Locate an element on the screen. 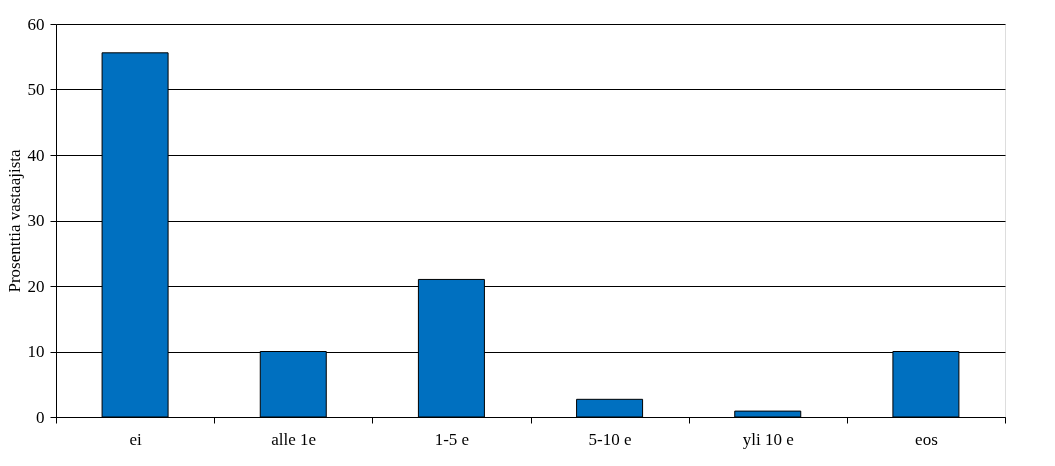  y-tick-label: 60 is located at coordinates (36, 24).